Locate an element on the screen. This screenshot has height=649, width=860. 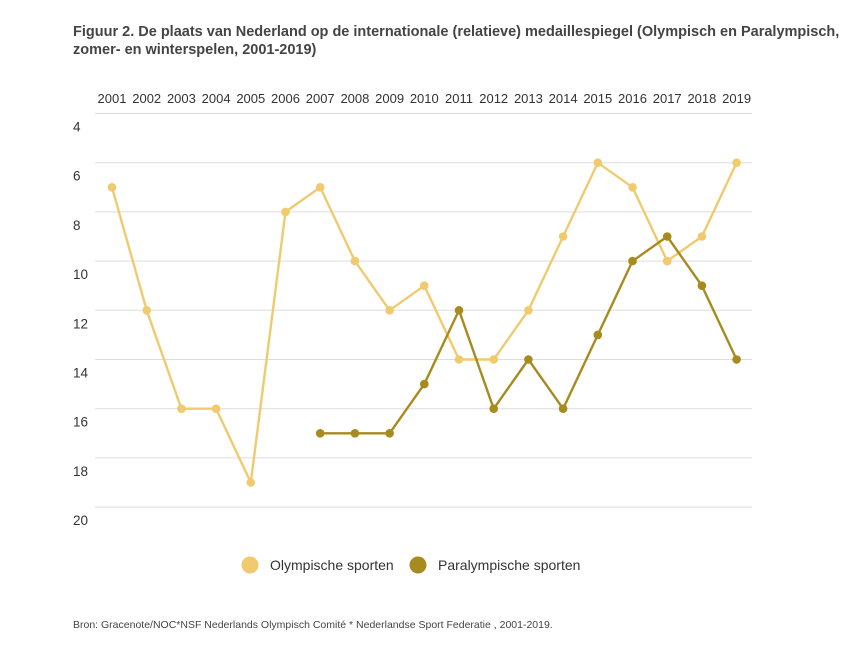
x-tick-label: 2005 is located at coordinates (250, 98).